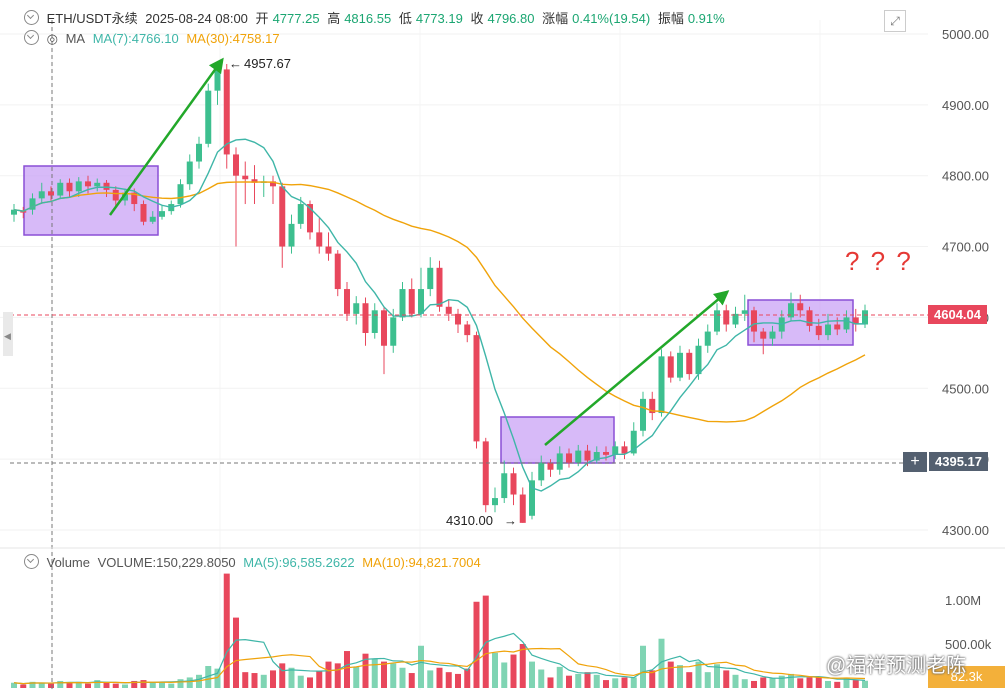 This screenshot has height=690, width=1005. What do you see at coordinates (166, 562) in the screenshot?
I see `volume-value: VOLUME:150,229.8050` at bounding box center [166, 562].